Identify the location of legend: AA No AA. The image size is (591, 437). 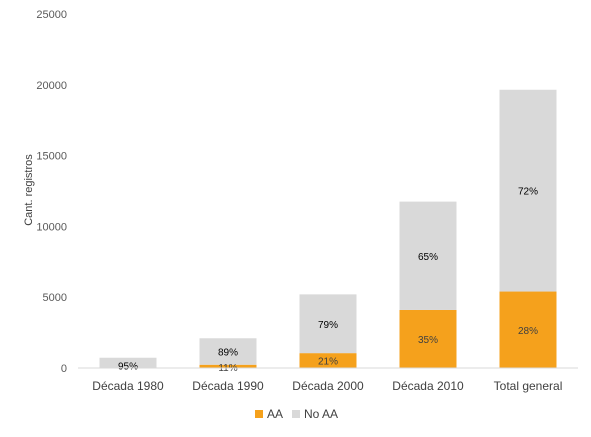
(296, 414).